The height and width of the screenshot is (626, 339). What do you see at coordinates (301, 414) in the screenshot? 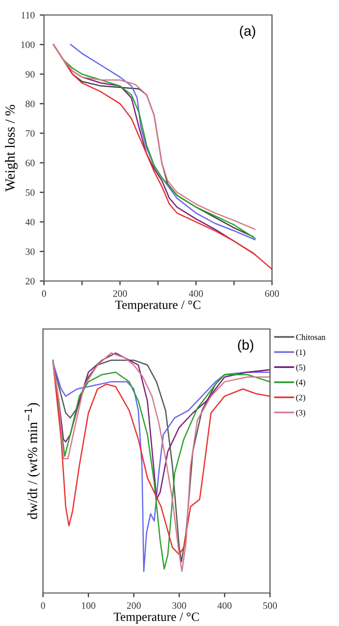
I see `legend-label: (3)` at bounding box center [301, 414].